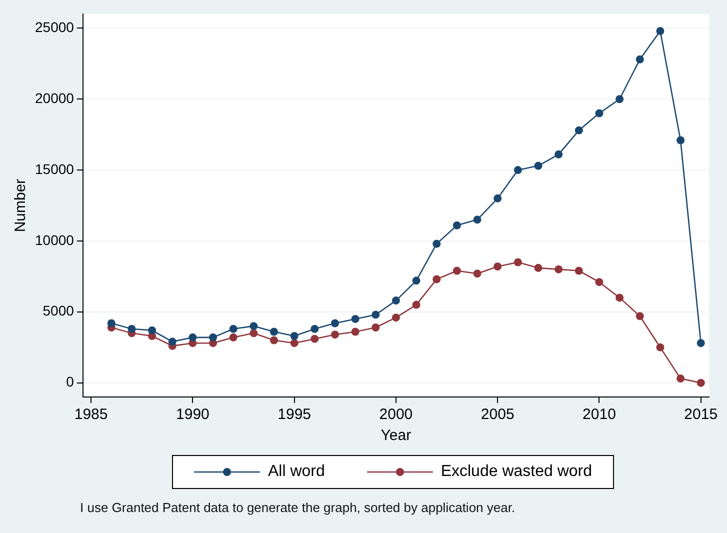 The width and height of the screenshot is (727, 533). Describe the element at coordinates (599, 415) in the screenshot. I see `x-tick-label: 2010` at that location.